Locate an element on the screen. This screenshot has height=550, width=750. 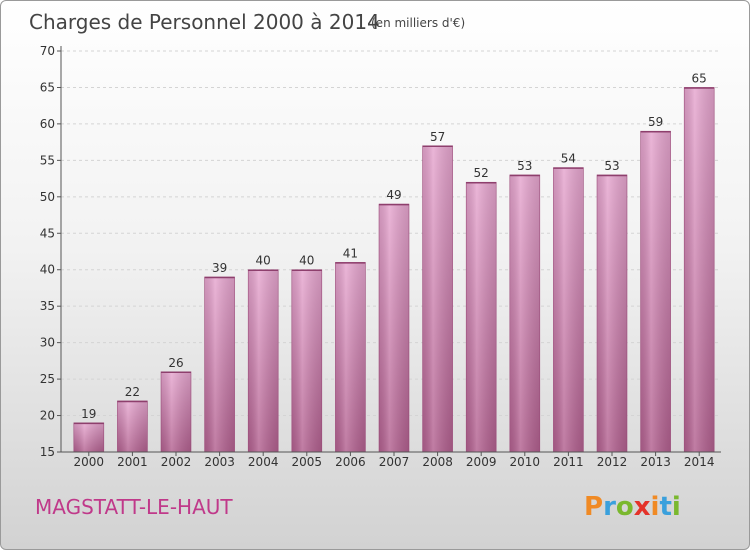
x-tick-label: 2014 is located at coordinates (699, 462).